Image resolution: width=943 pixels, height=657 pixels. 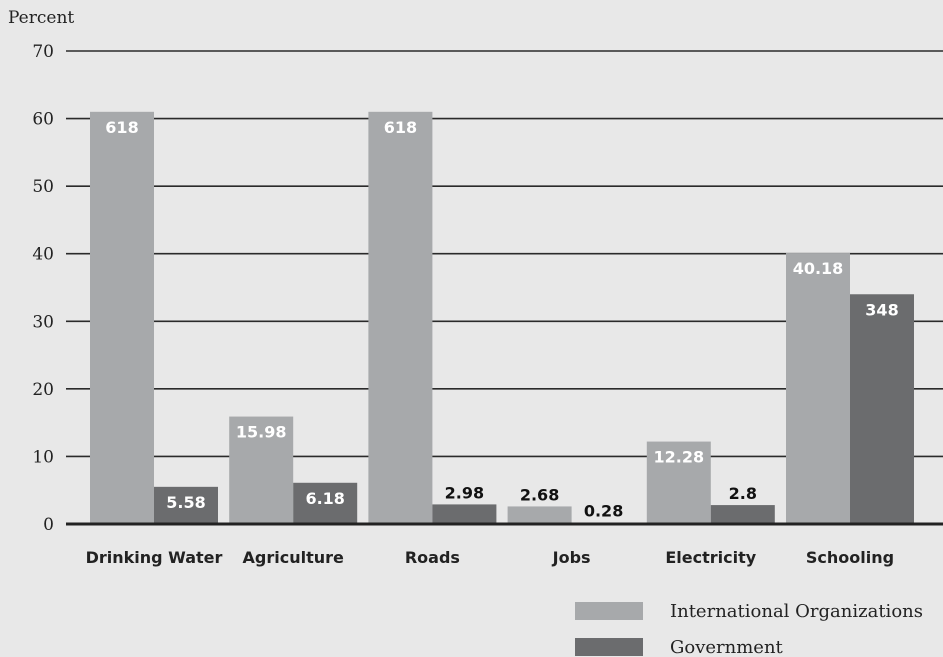 I want to click on x-tick-label: Schooling, so click(x=850, y=557).